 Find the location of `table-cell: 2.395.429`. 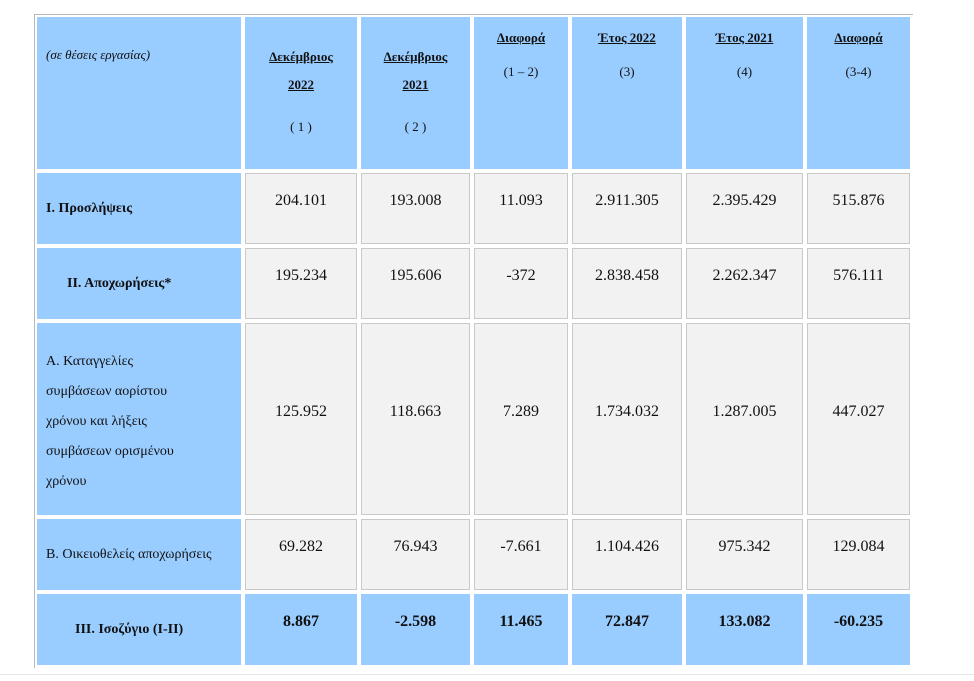

table-cell: 2.395.429 is located at coordinates (744, 208).